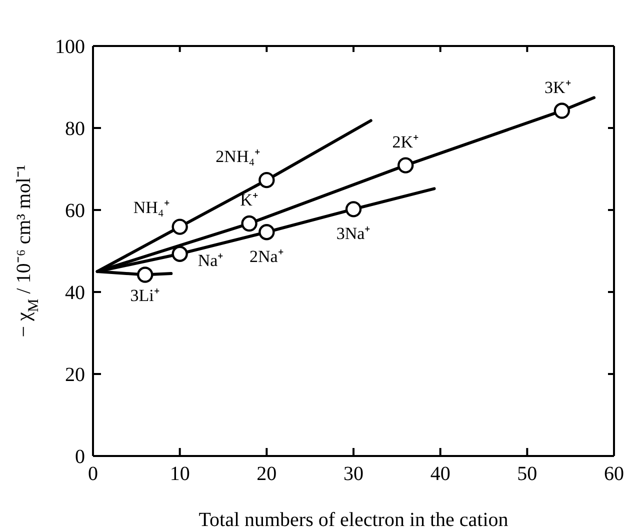 The image size is (630, 530). Describe the element at coordinates (70, 47) in the screenshot. I see `y-tick-label: 100` at that location.